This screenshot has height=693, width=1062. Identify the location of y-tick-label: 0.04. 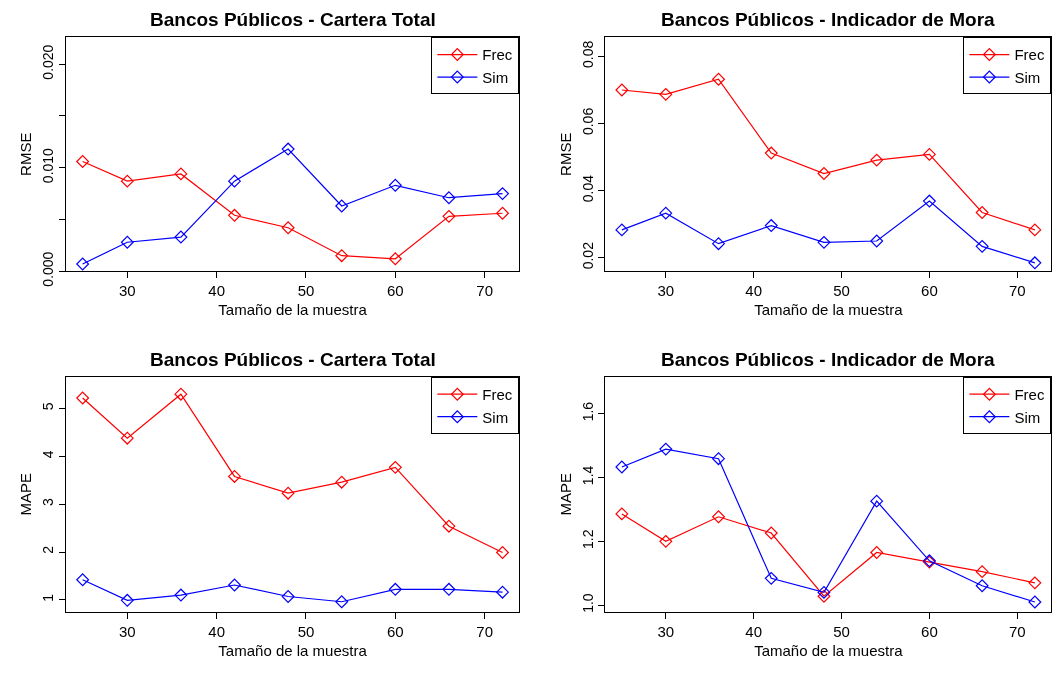
(587, 188).